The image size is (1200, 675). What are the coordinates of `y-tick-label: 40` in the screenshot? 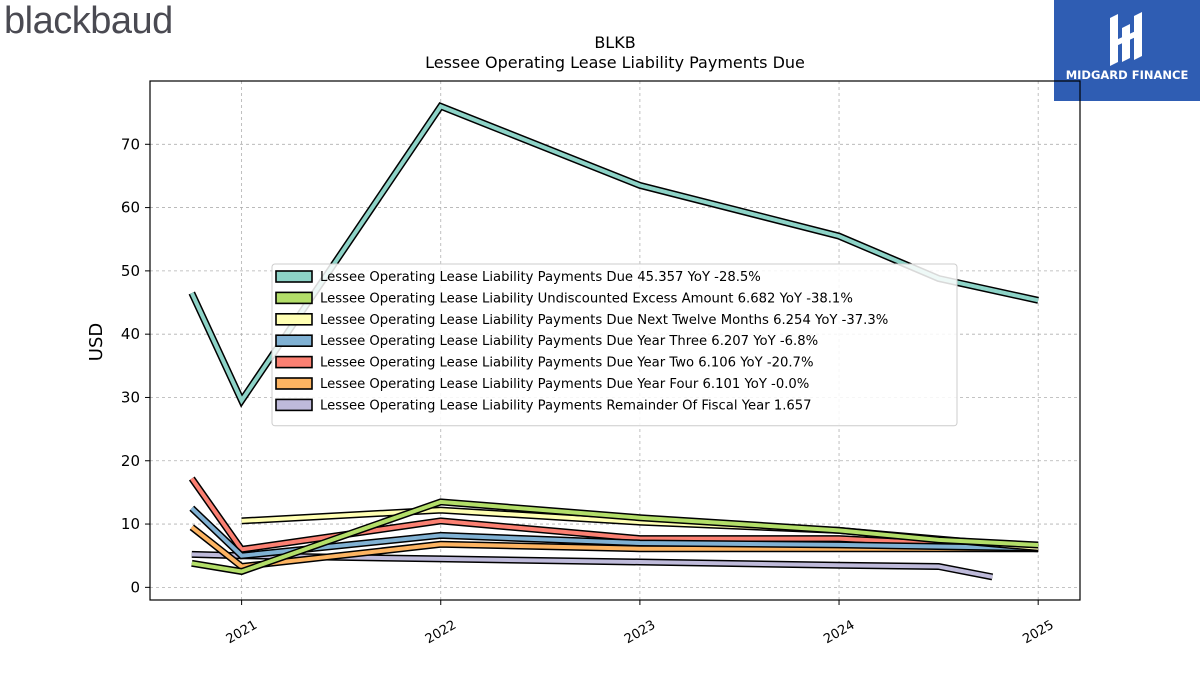 It's located at (130, 334).